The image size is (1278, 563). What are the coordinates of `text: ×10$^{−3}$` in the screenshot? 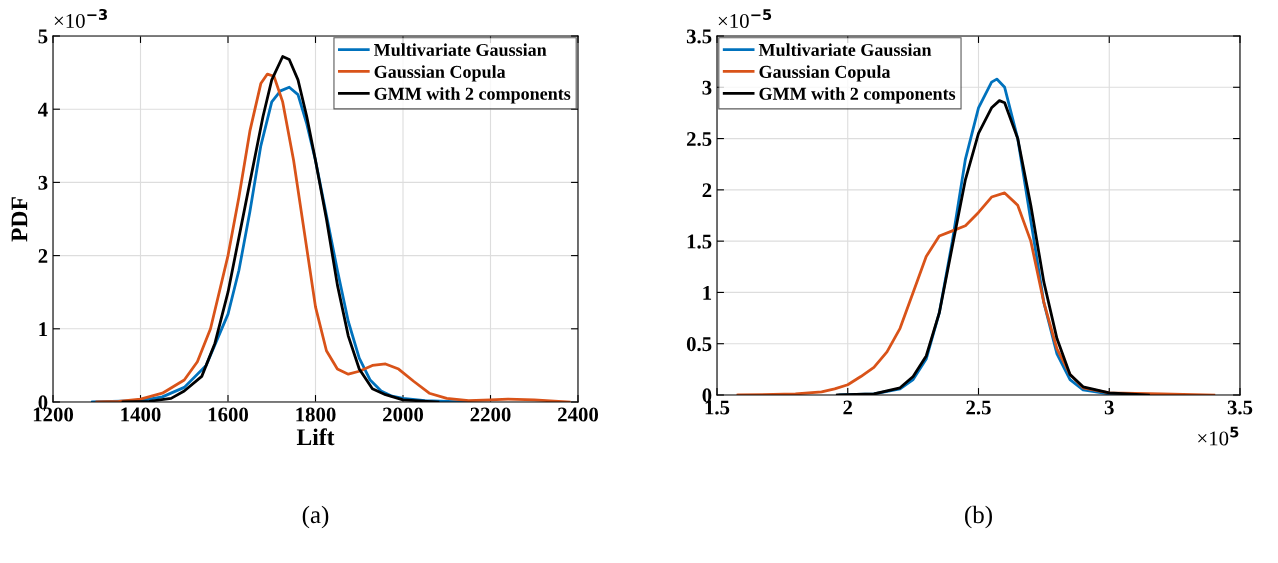 It's located at (80, 18).